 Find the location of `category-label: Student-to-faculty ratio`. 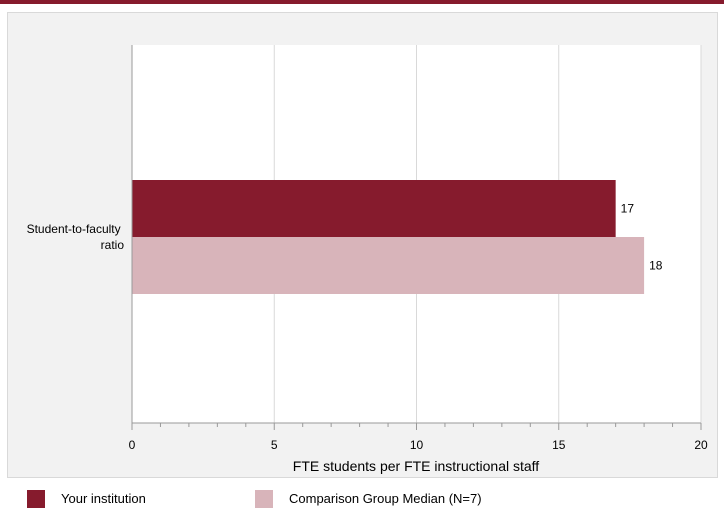

category-label: Student-to-faculty ratio is located at coordinates (76, 237).